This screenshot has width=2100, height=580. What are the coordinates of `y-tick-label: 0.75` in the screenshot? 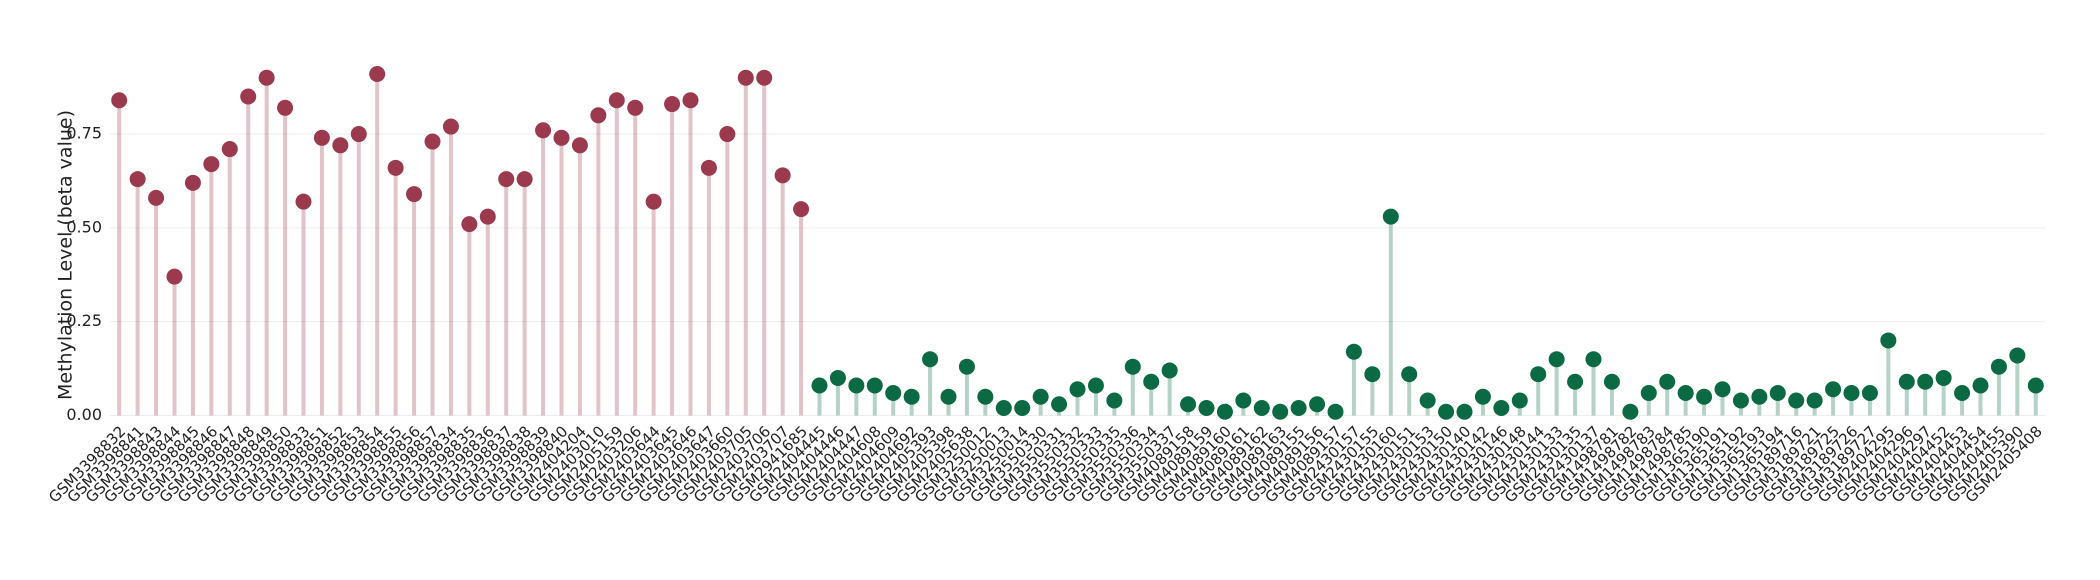 It's located at (84, 133).